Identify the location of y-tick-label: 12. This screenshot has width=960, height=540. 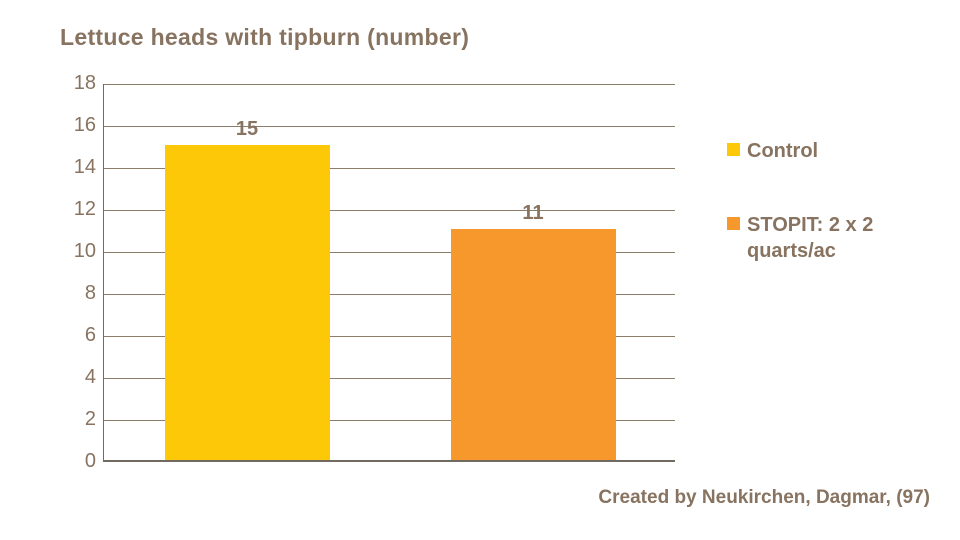
(84, 209).